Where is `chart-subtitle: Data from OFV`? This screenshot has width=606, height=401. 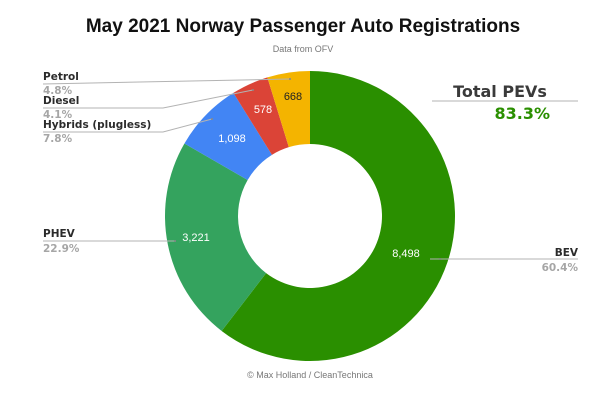
chart-subtitle: Data from OFV is located at coordinates (303, 49).